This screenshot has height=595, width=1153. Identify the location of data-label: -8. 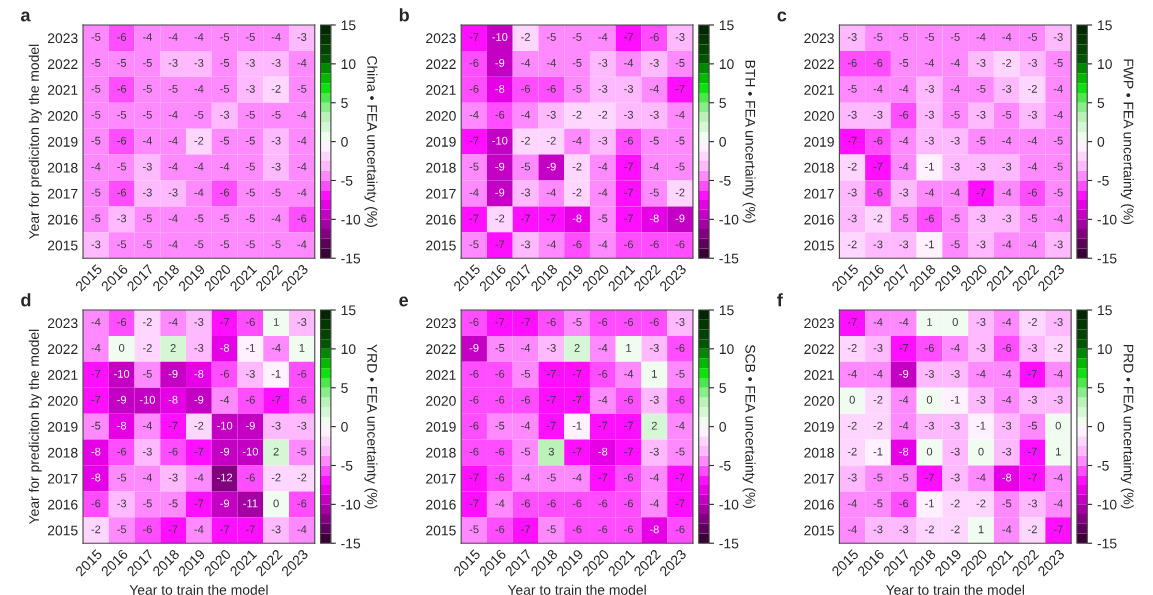
(904, 451).